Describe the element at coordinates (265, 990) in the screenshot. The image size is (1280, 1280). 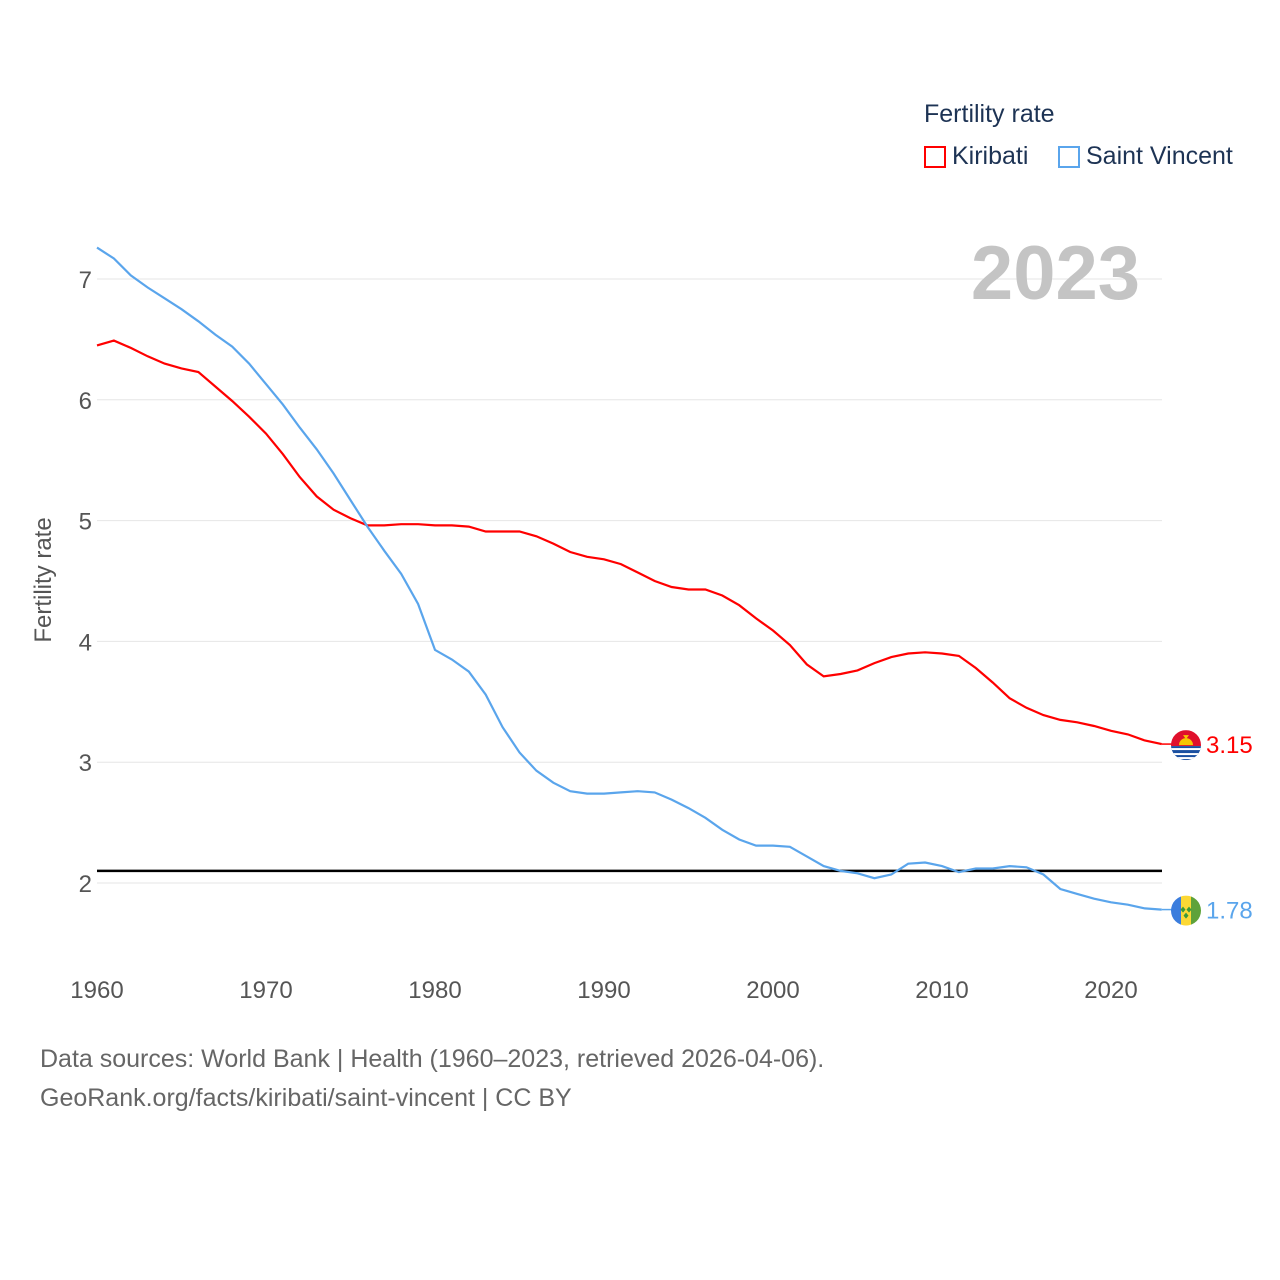
I see `x-tick-label: 1970` at that location.